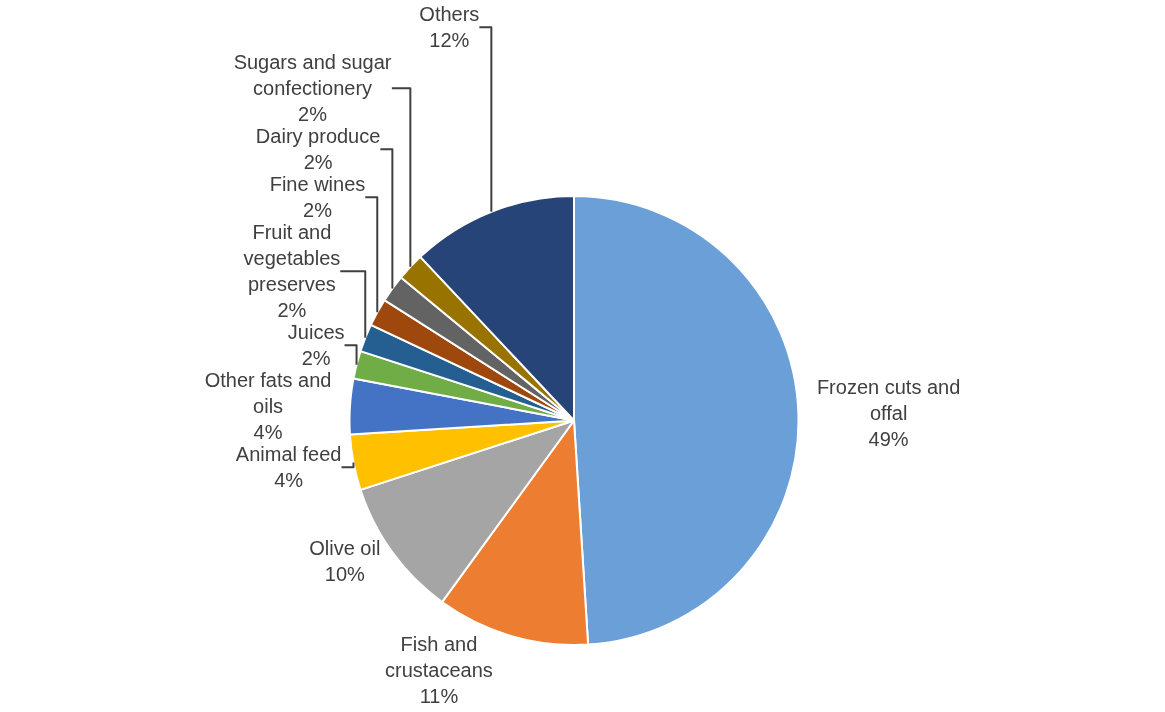 The height and width of the screenshot is (712, 1165). What do you see at coordinates (288, 454) in the screenshot?
I see `slice-label: Animal feed` at bounding box center [288, 454].